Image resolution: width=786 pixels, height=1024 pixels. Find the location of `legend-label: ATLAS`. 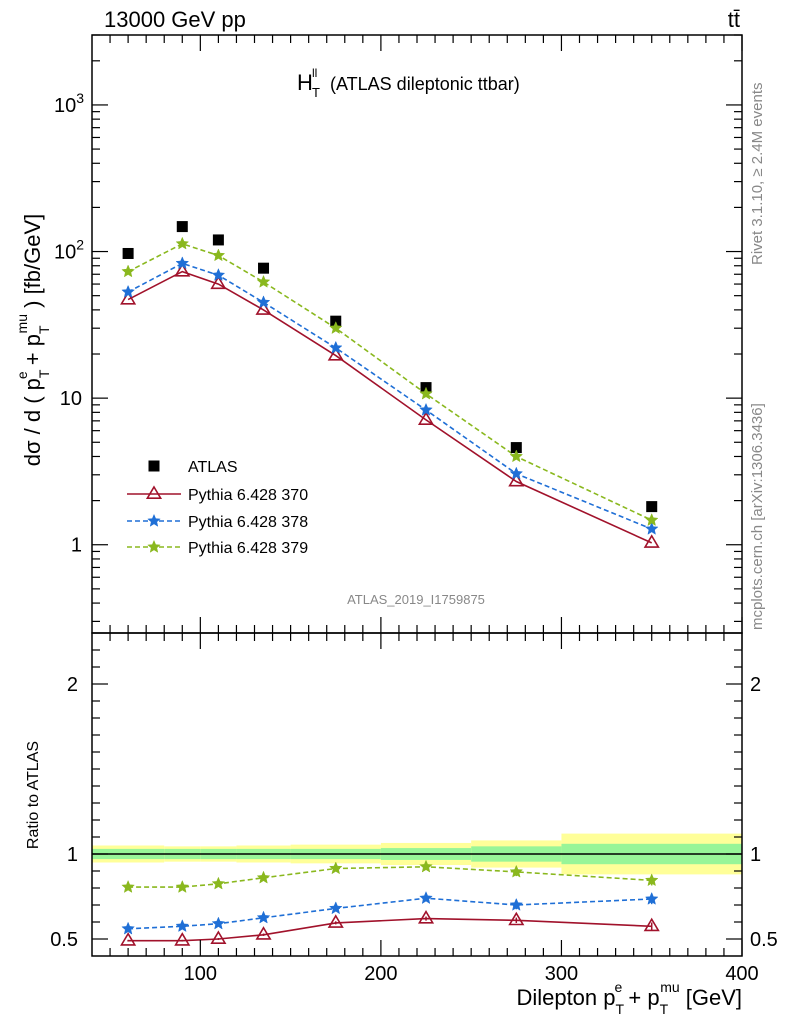

legend-label: ATLAS is located at coordinates (213, 467).